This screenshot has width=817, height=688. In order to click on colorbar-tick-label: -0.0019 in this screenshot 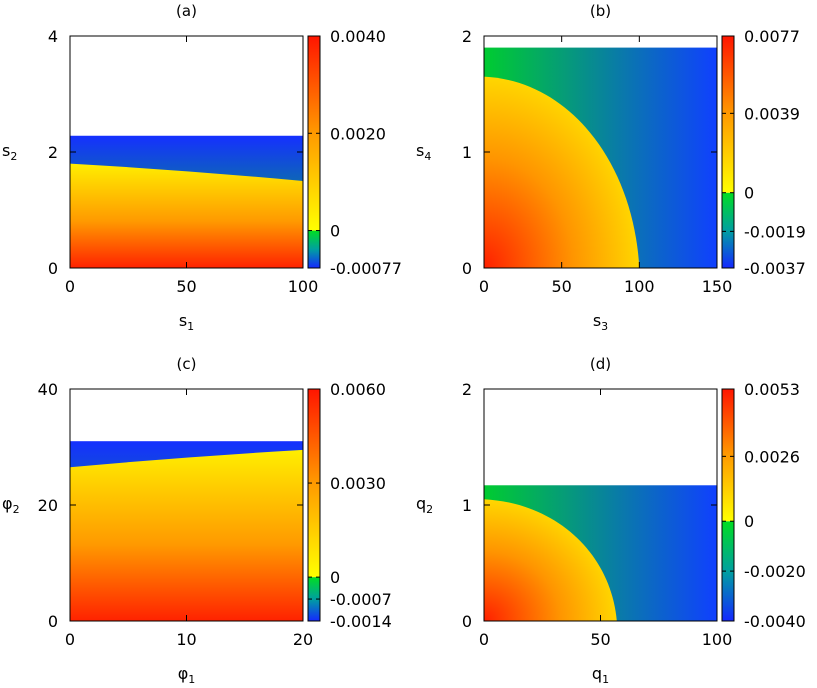, I will do `click(775, 231)`.